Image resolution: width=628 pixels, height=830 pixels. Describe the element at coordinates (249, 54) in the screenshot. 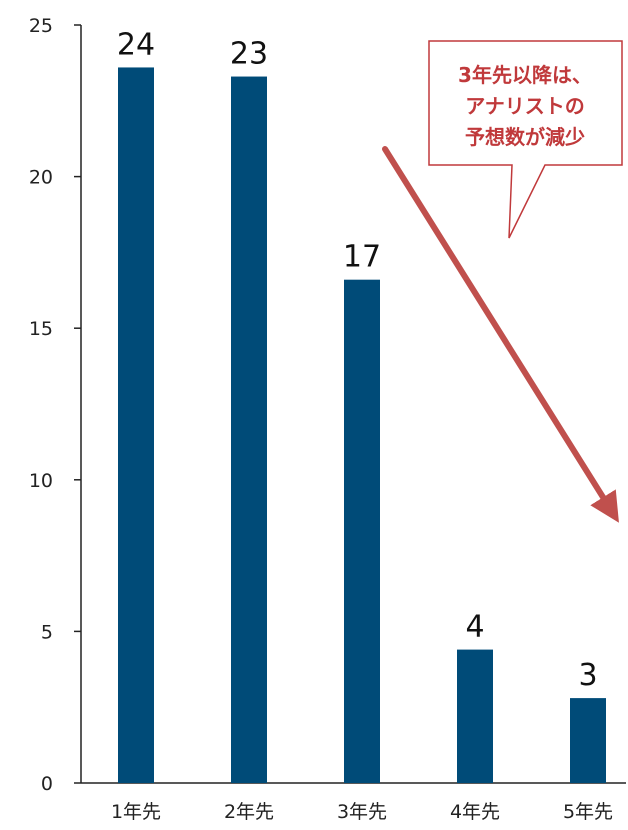

I see `data-label: 23` at that location.